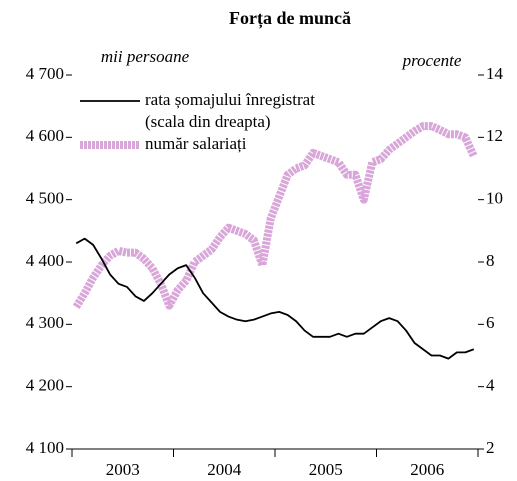 This screenshot has height=481, width=517. Describe the element at coordinates (224, 469) in the screenshot. I see `x-tick-label: 2004` at that location.